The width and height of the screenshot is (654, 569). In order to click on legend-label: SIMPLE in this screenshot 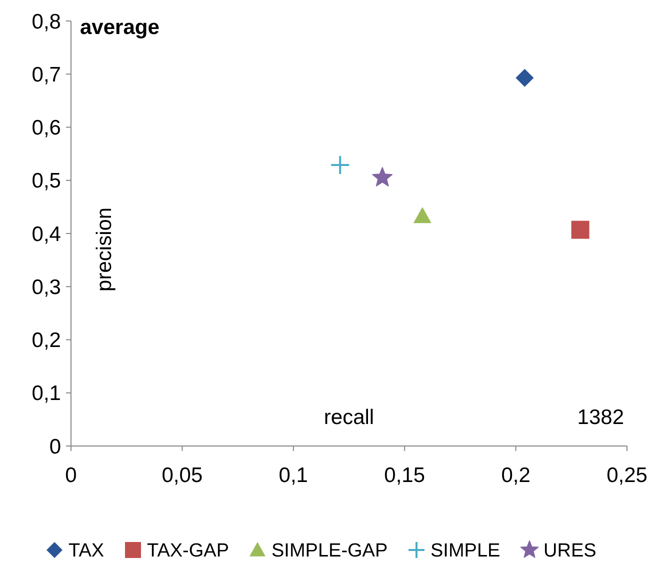, I will do `click(465, 551)`.